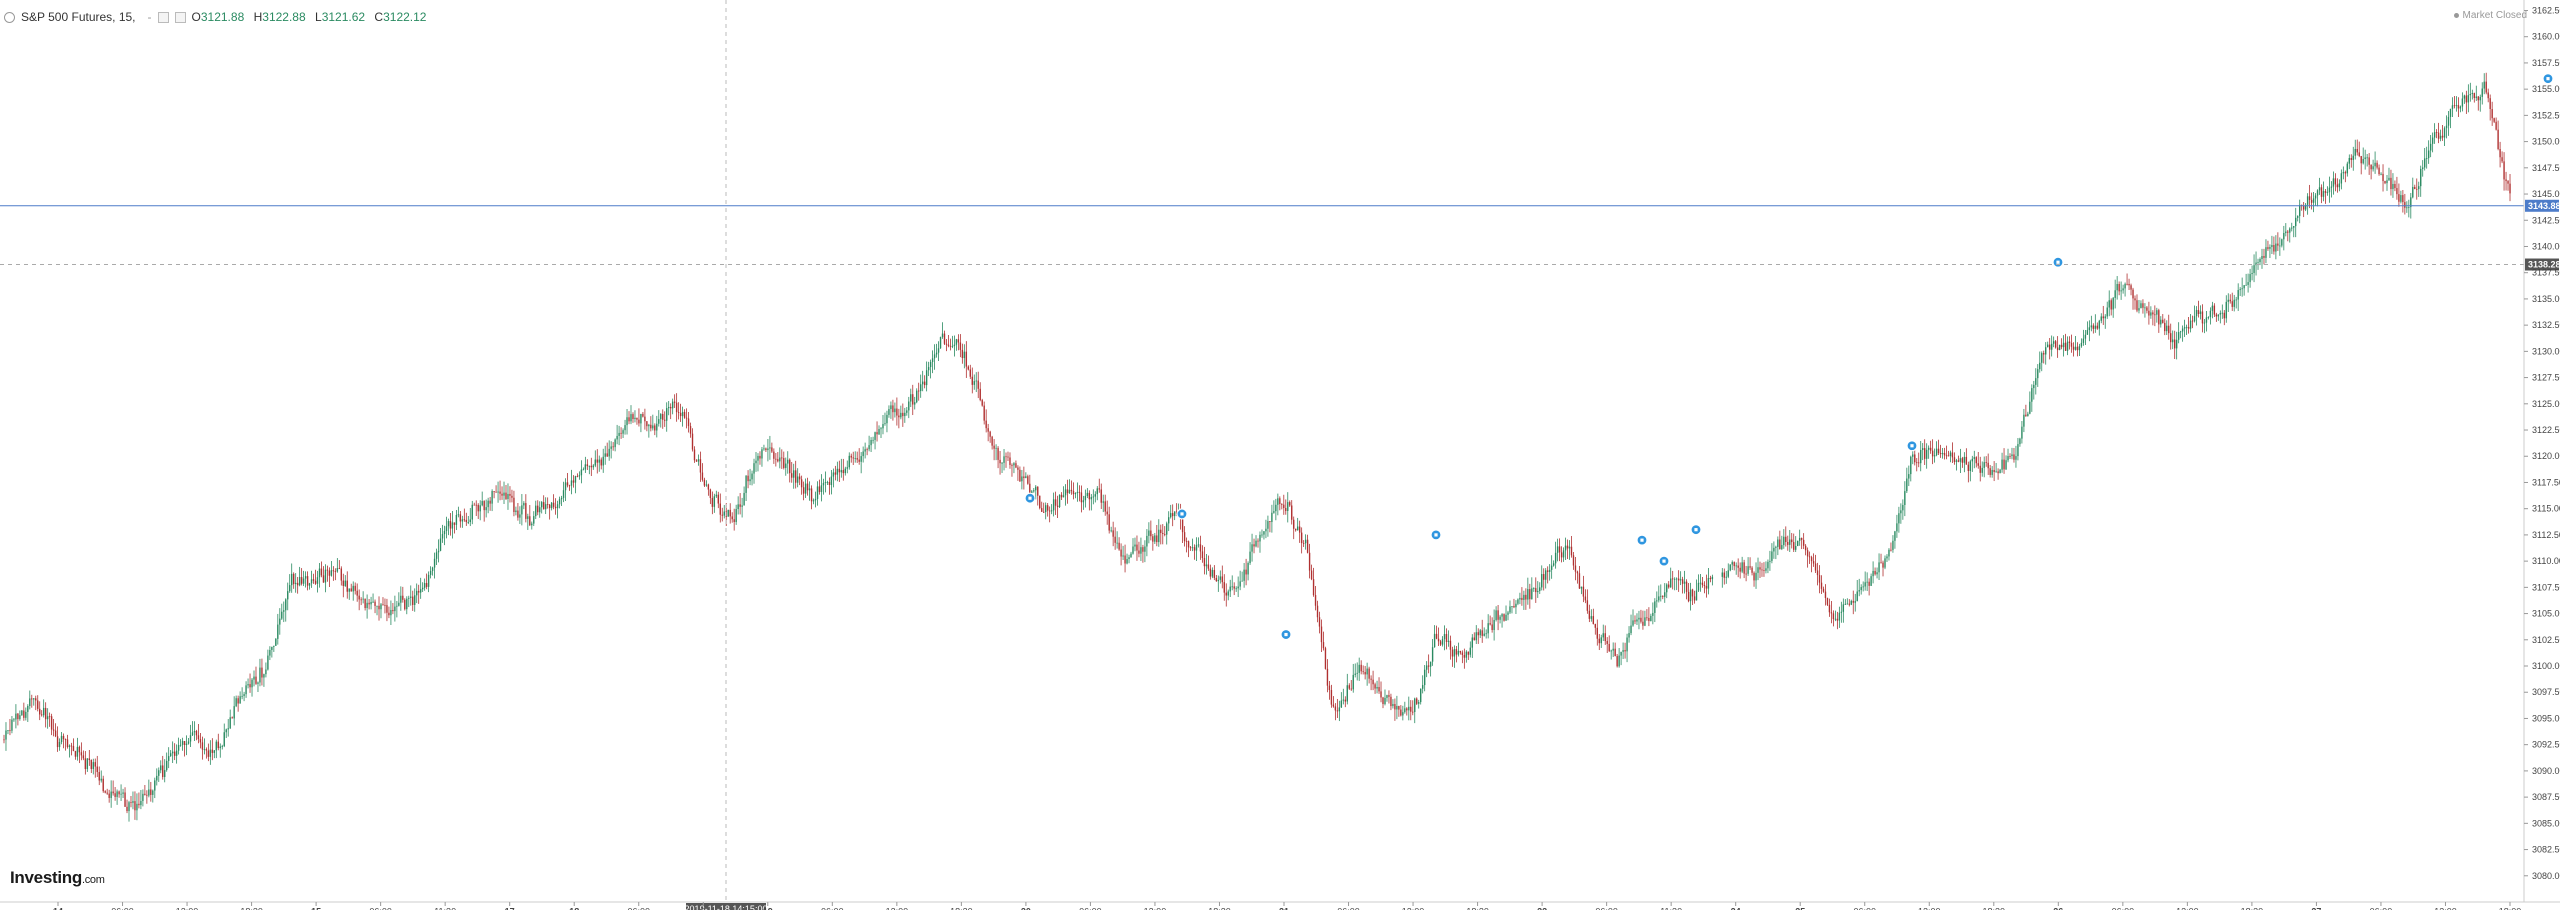  What do you see at coordinates (163, 17) in the screenshot?
I see `settings-box-icon` at bounding box center [163, 17].